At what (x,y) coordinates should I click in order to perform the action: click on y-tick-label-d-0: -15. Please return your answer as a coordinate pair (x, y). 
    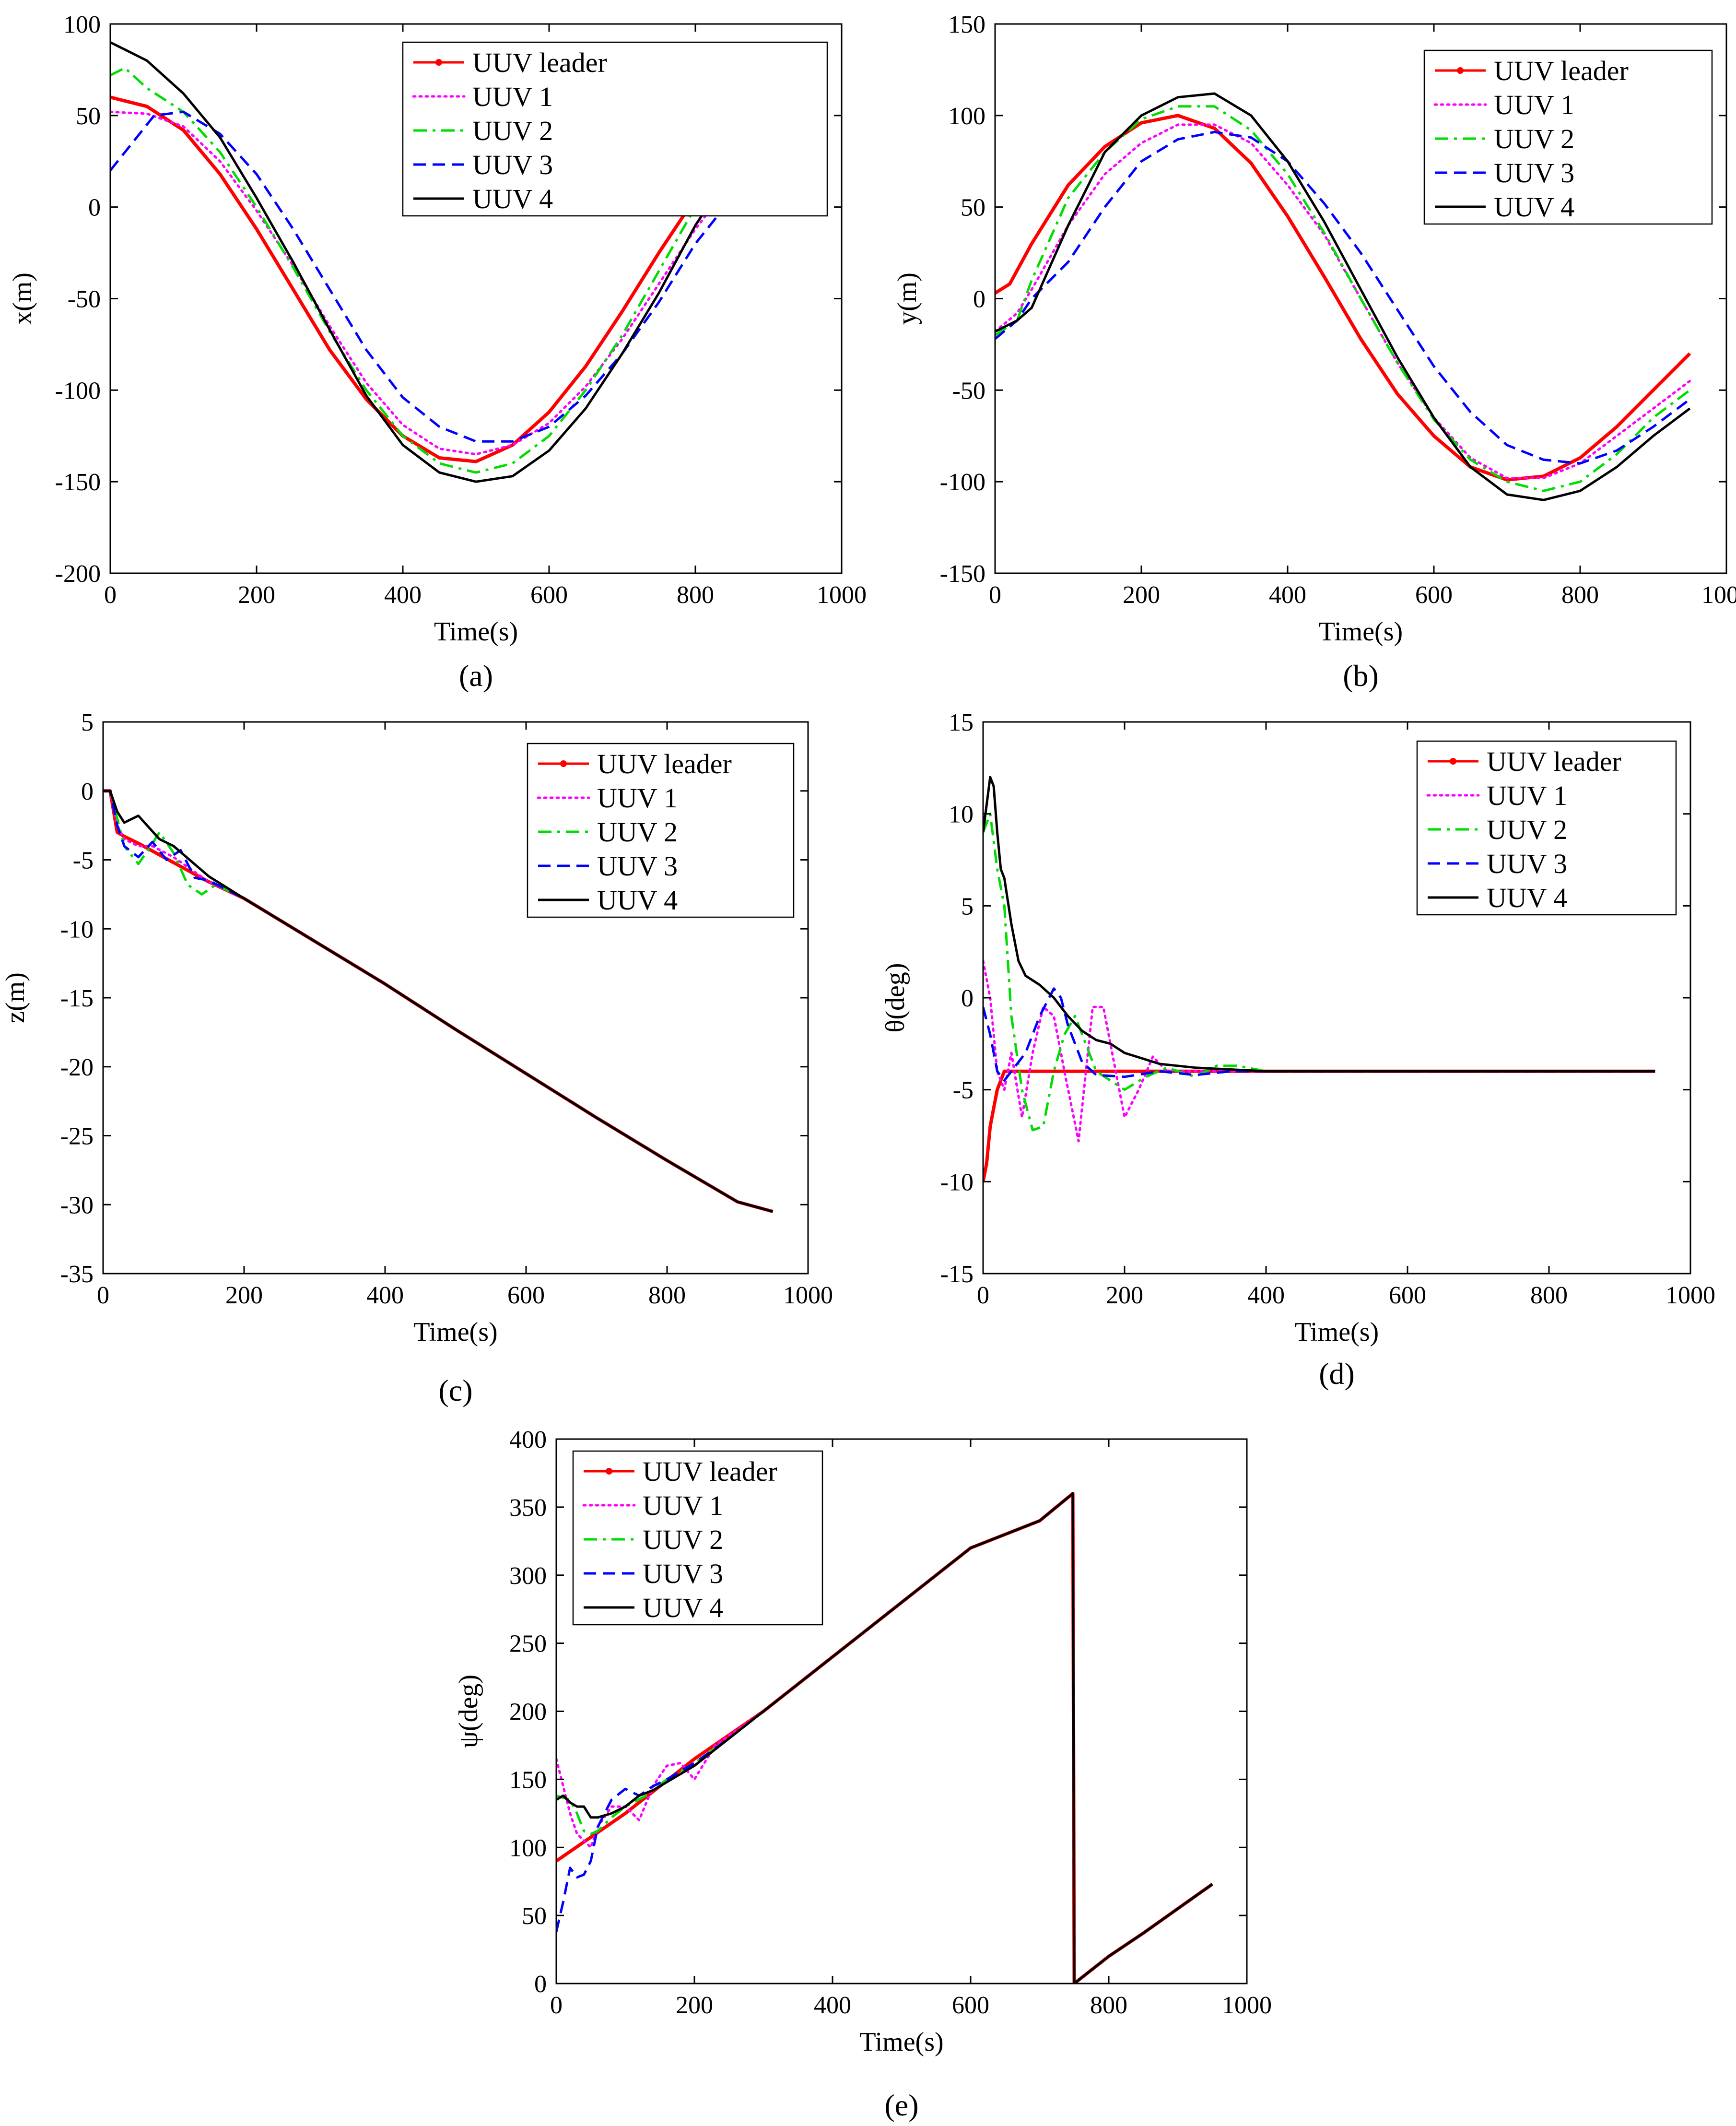
    Looking at the image, I should click on (957, 1274).